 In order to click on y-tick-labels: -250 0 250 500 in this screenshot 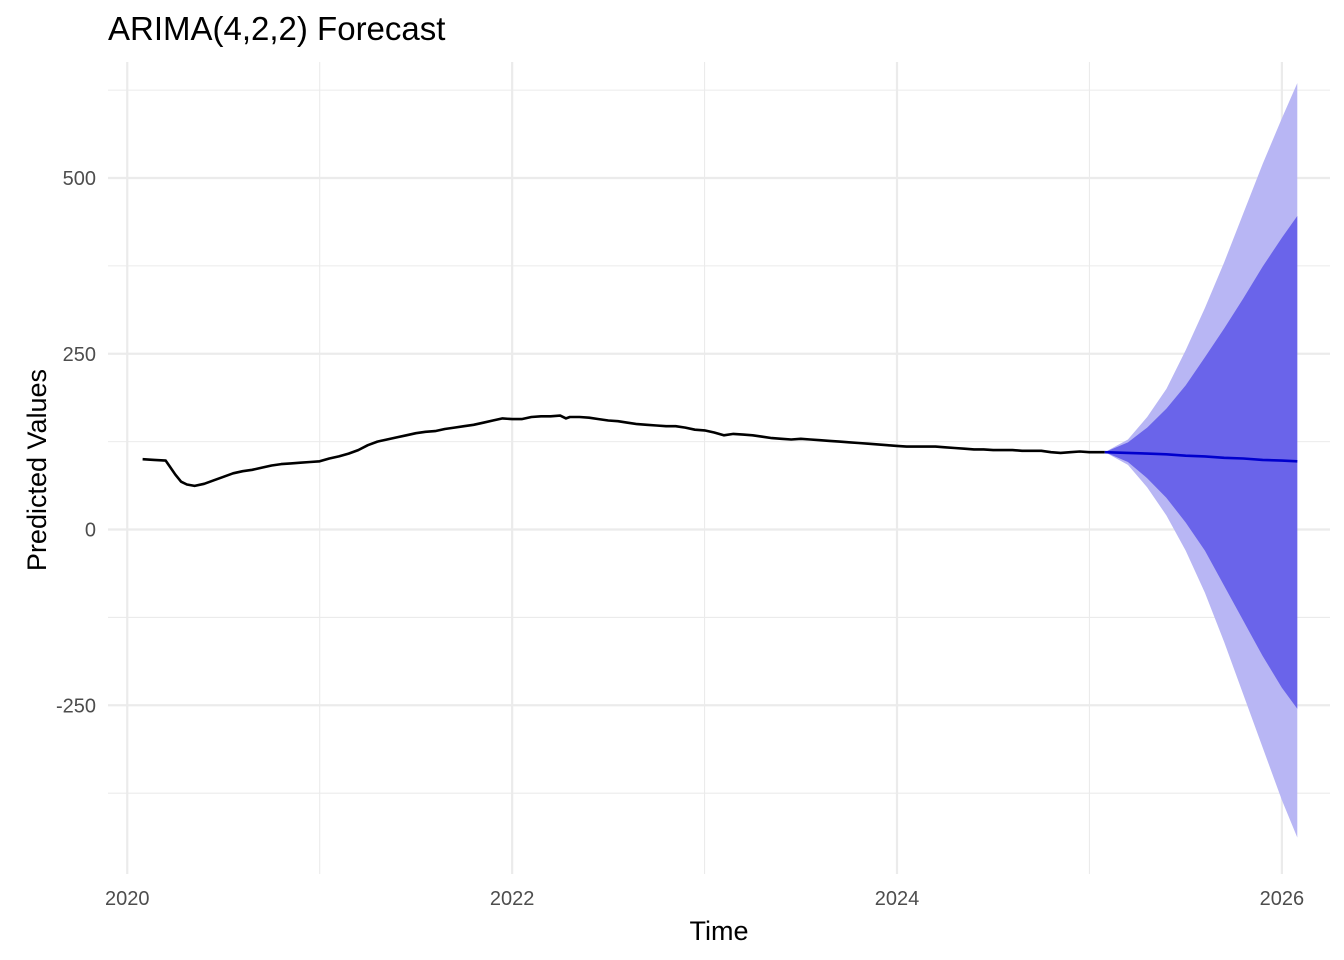, I will do `click(76, 442)`.